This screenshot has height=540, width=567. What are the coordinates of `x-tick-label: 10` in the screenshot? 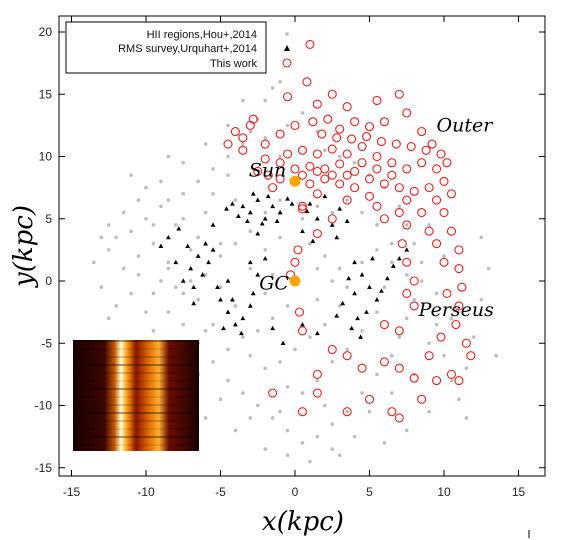 It's located at (444, 492).